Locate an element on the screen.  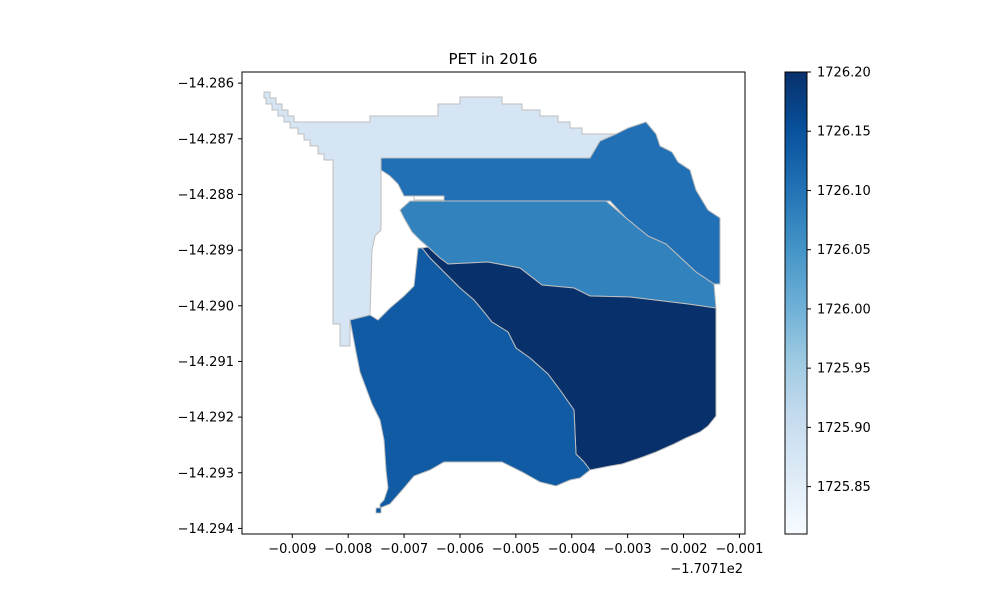
colorbar-tick-label: 1726.10 is located at coordinates (844, 191).